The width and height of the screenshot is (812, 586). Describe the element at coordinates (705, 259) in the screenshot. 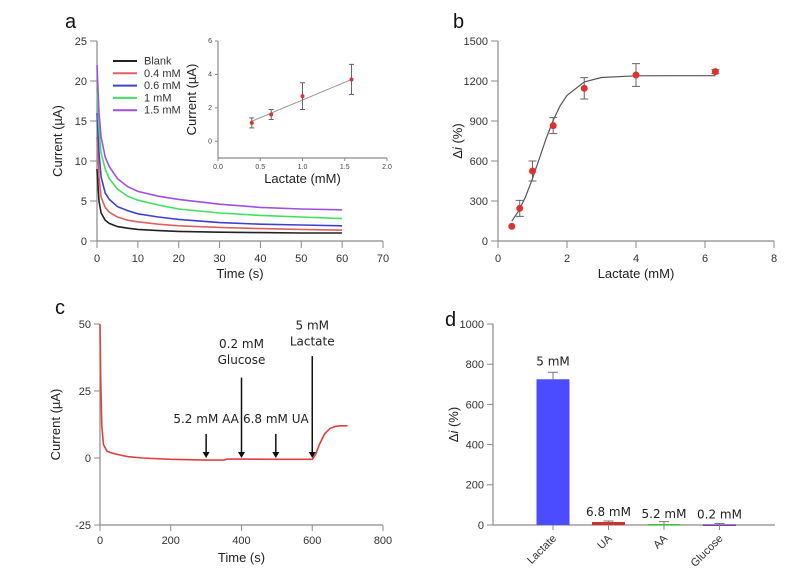

I see `x-tick-label: 6` at that location.